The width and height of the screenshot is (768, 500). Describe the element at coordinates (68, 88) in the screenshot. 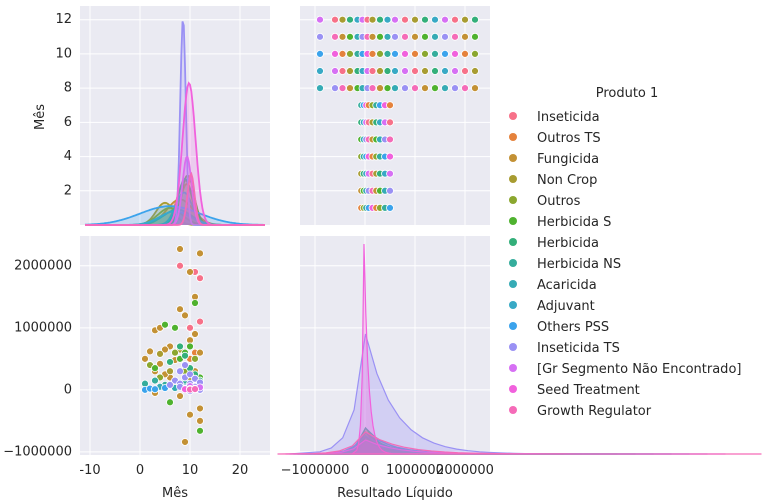

I see `y-tick-mes-3: 8` at that location.